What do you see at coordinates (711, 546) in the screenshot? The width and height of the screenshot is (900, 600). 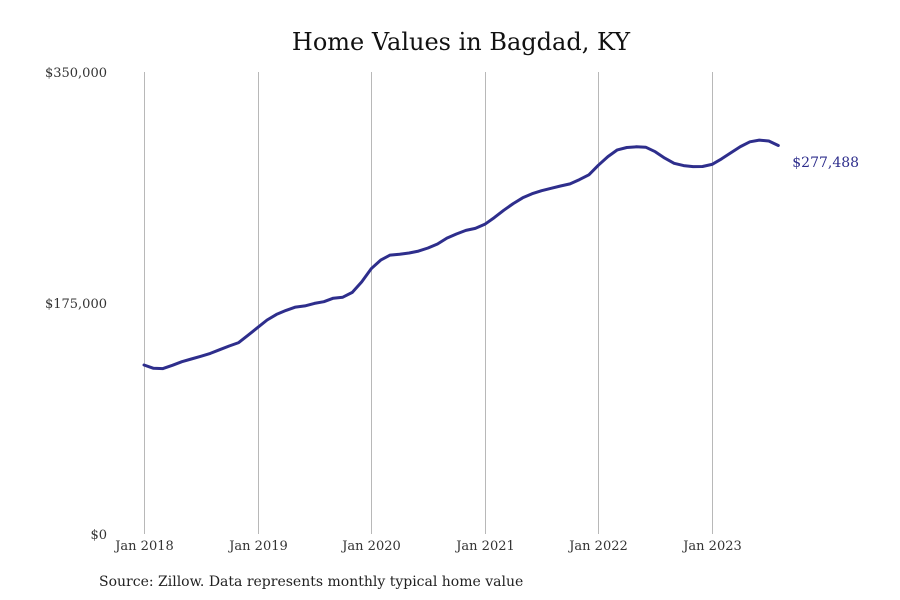 I see `x-tick-label: Jan 2023` at bounding box center [711, 546].